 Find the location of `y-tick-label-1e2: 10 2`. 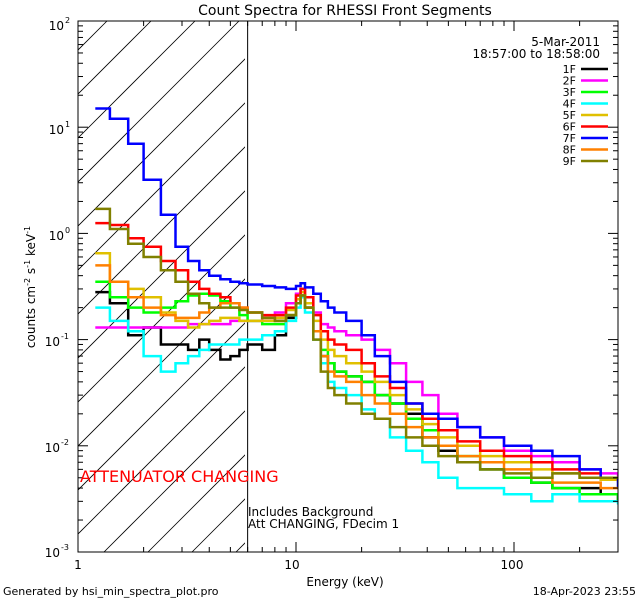

y-tick-label-1e2: 10 2 is located at coordinates (59, 24).